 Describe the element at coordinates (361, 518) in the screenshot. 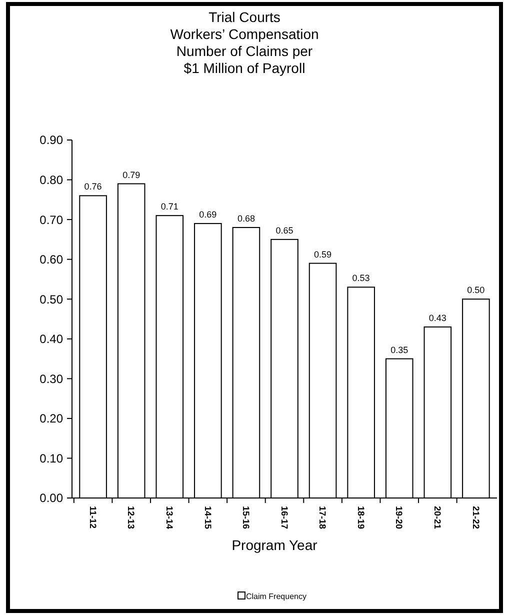

I see `x-tick-label: 18-19` at that location.